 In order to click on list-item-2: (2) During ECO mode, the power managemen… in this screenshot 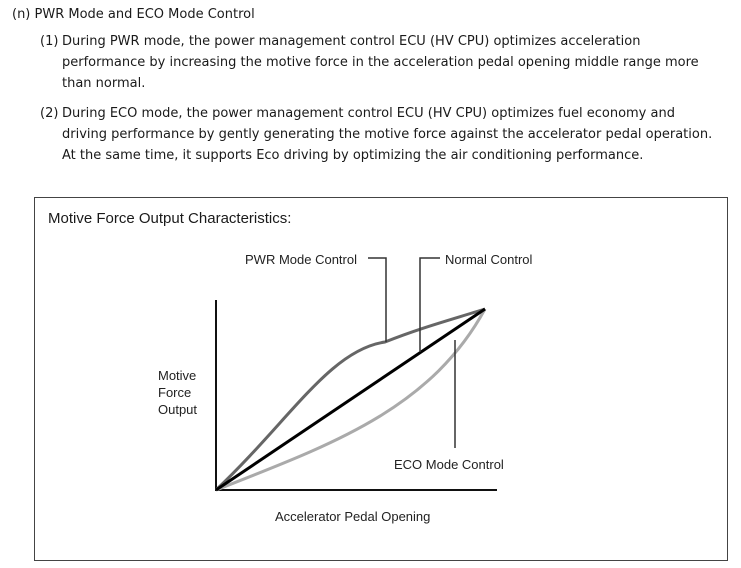, I will do `click(380, 145)`.